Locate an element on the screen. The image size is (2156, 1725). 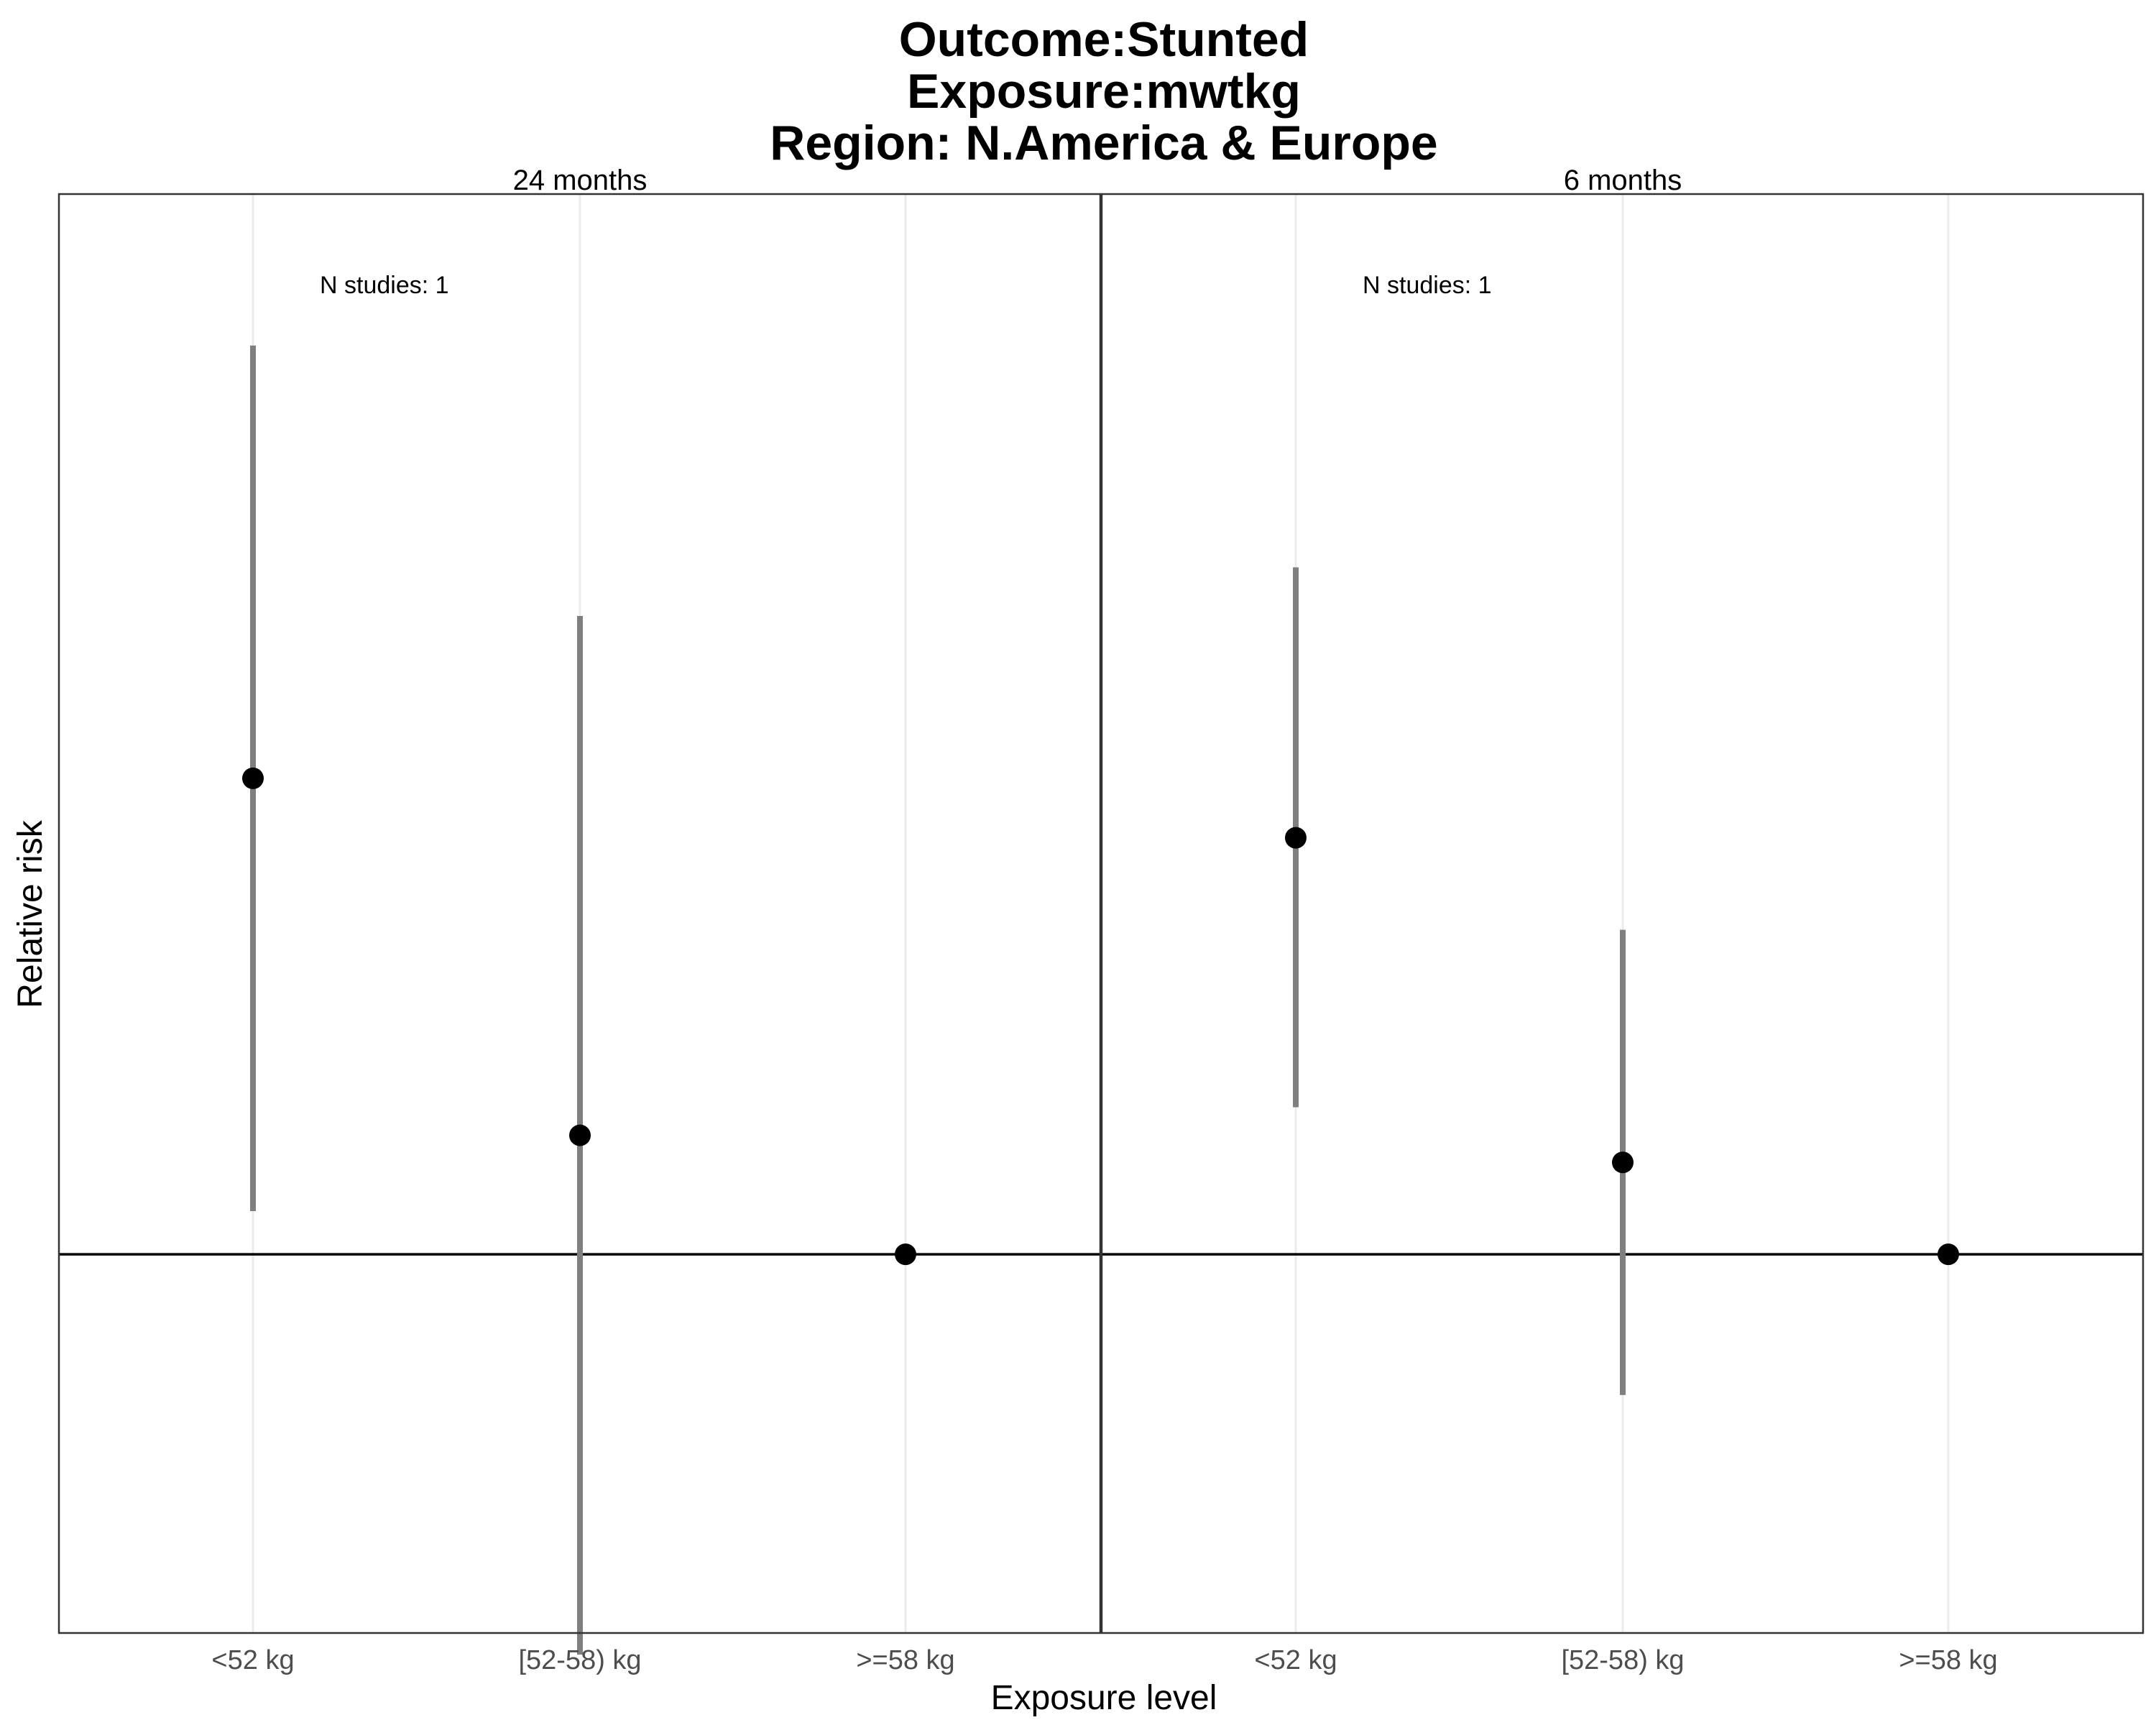
facet-strip-label: 24 months is located at coordinates (580, 180).